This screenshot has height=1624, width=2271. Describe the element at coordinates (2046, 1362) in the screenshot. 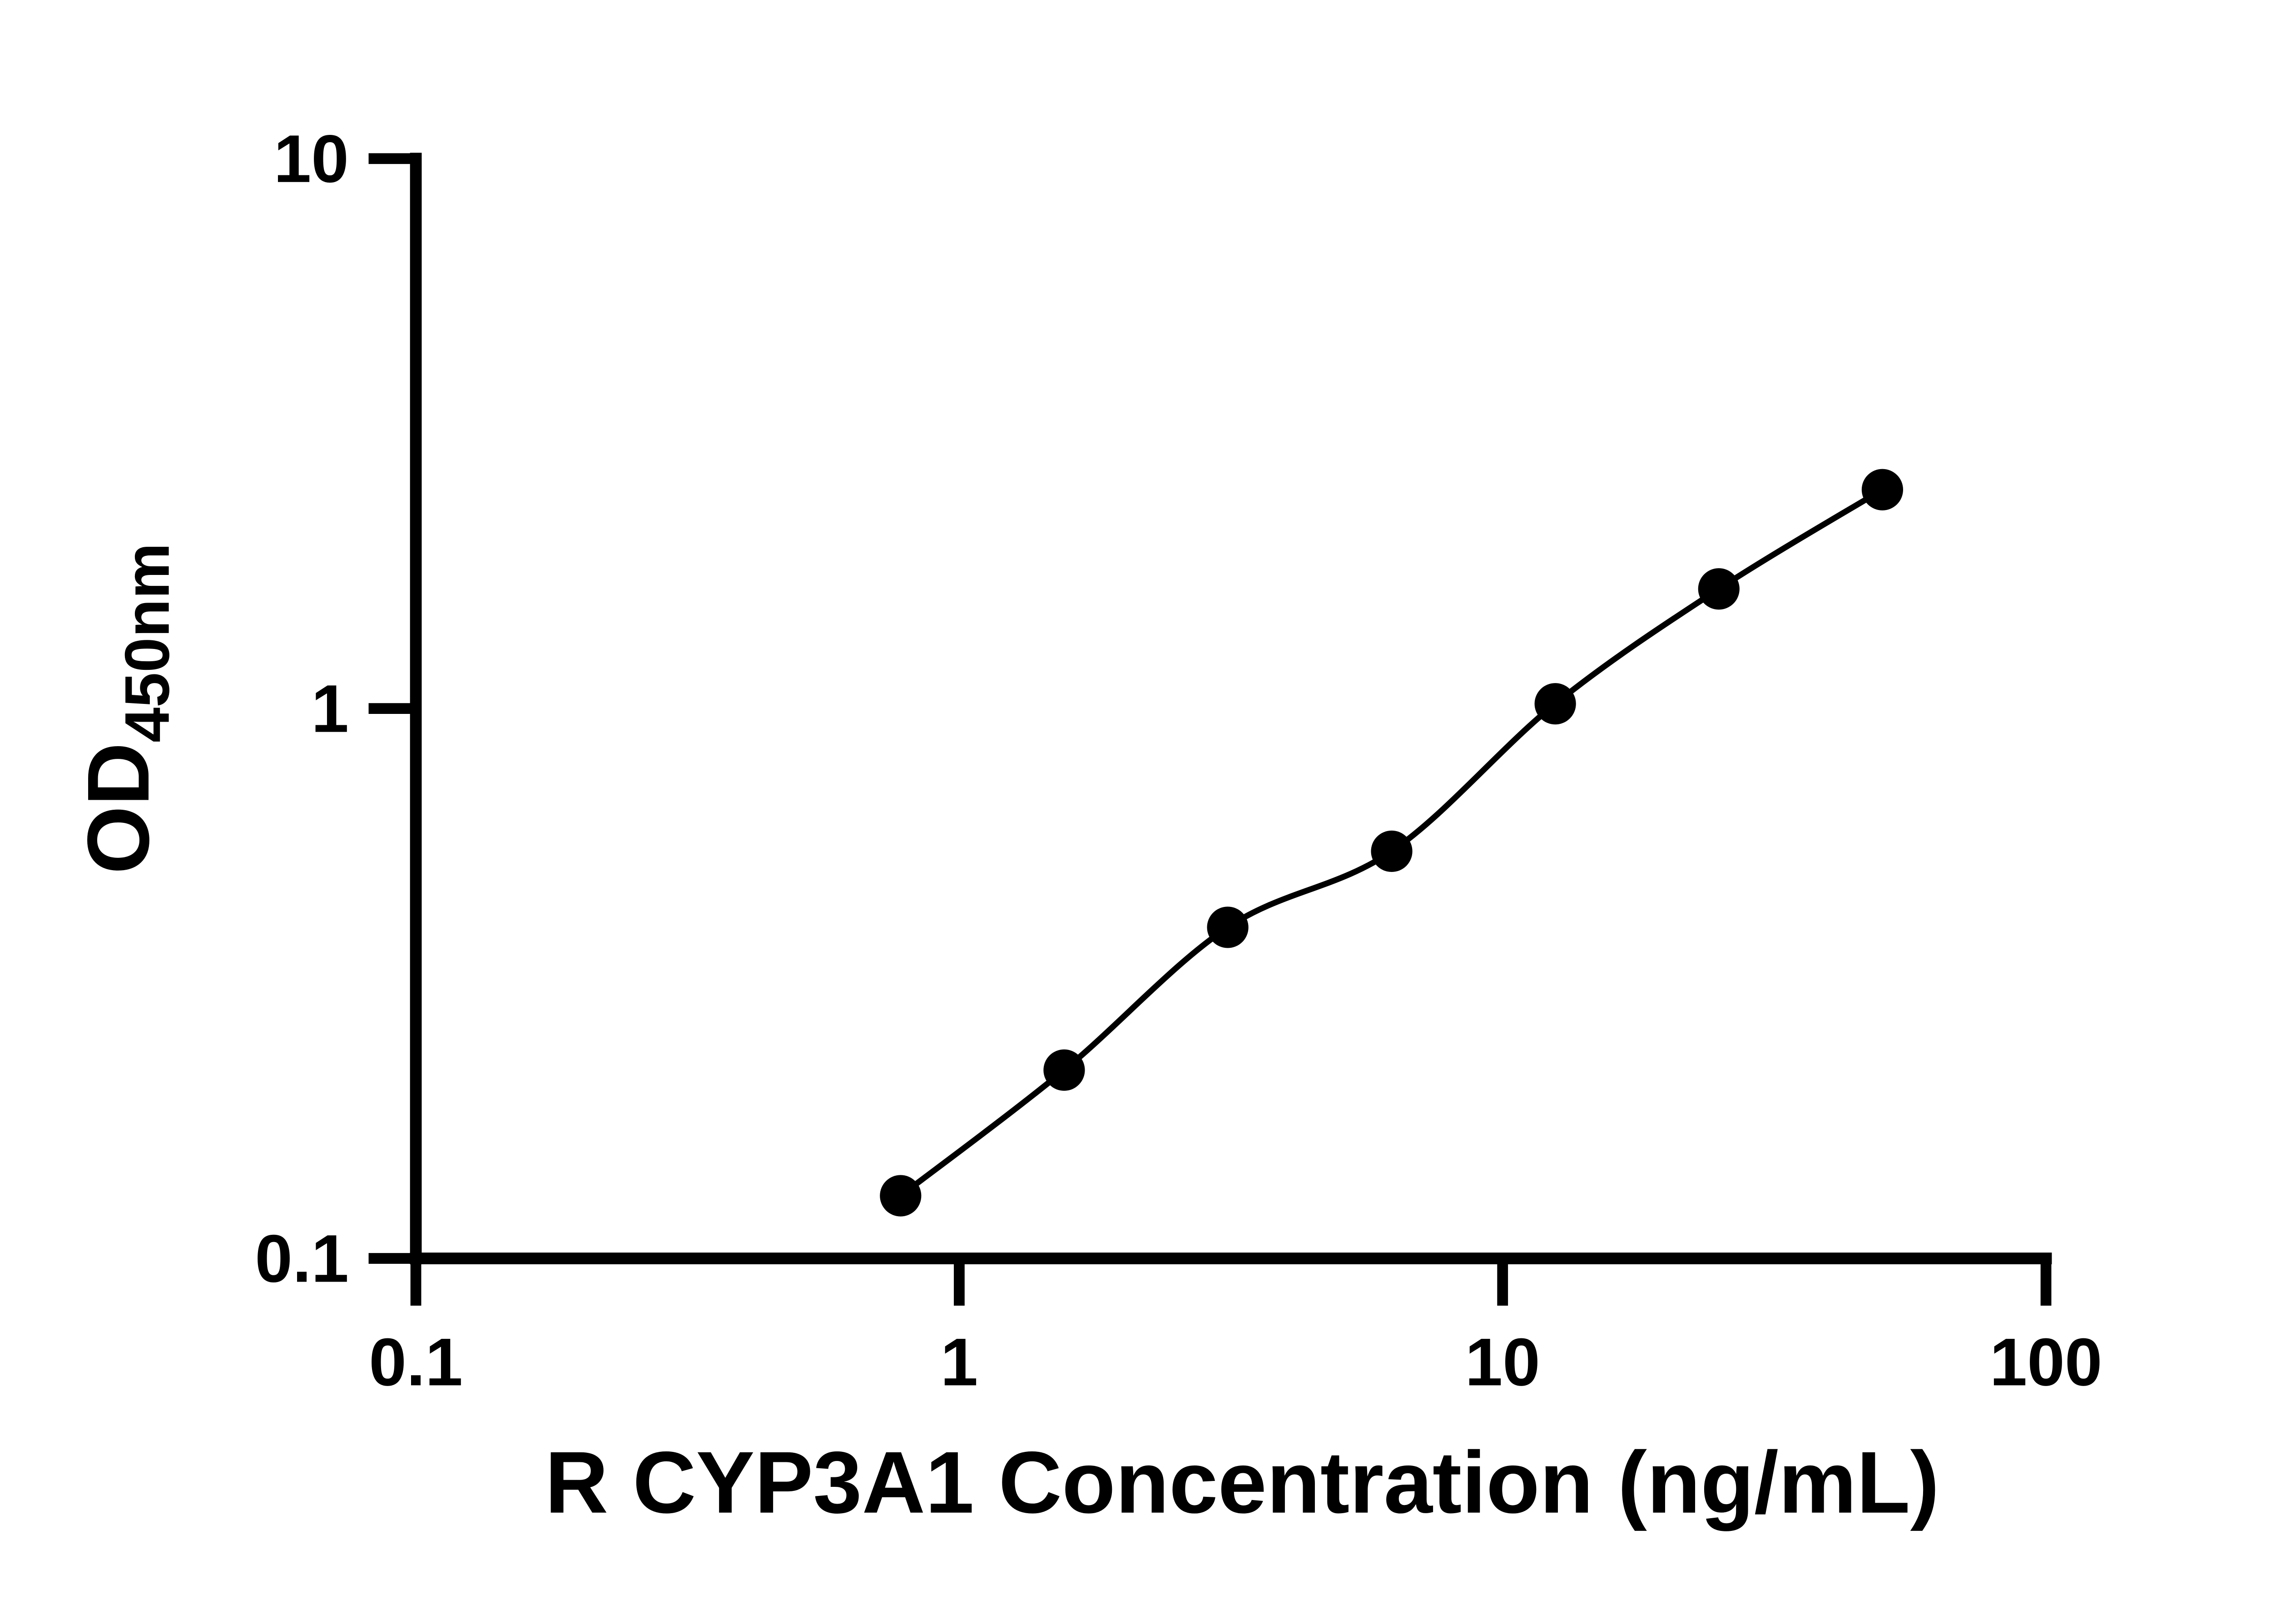

I see `x-tick-label: 100` at that location.